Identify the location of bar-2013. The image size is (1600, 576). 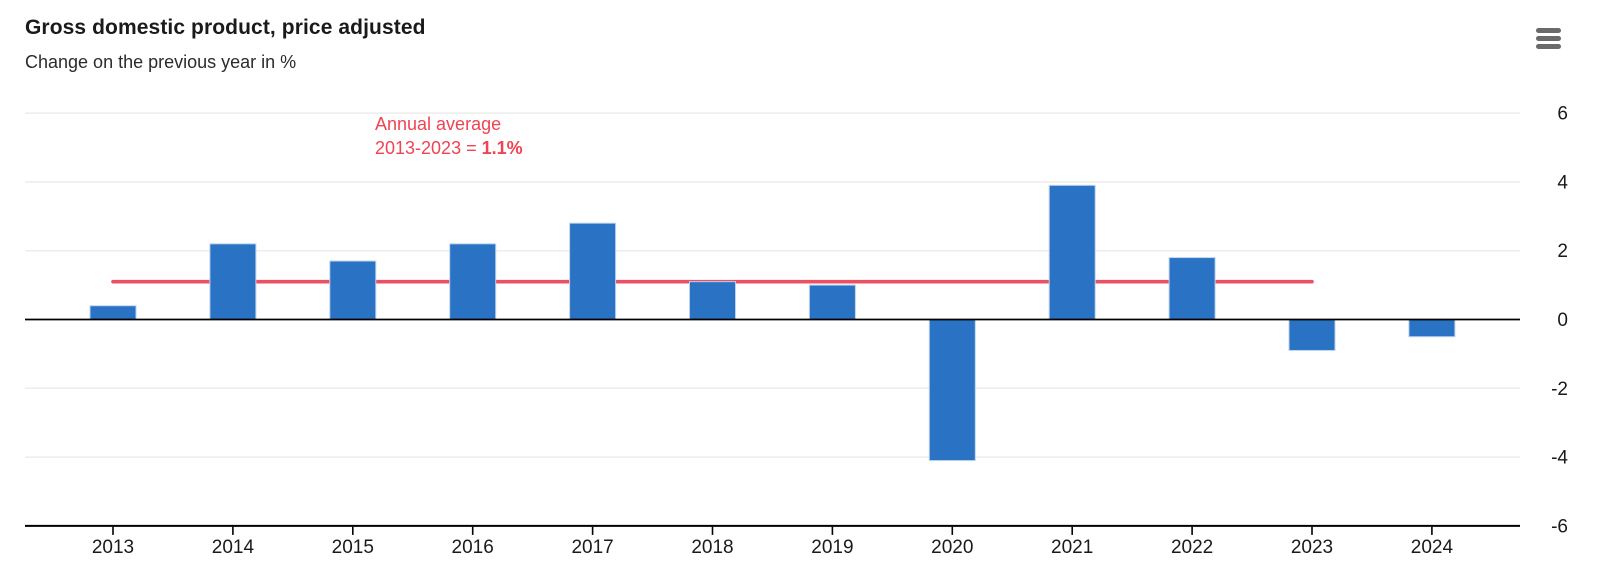
(113, 312).